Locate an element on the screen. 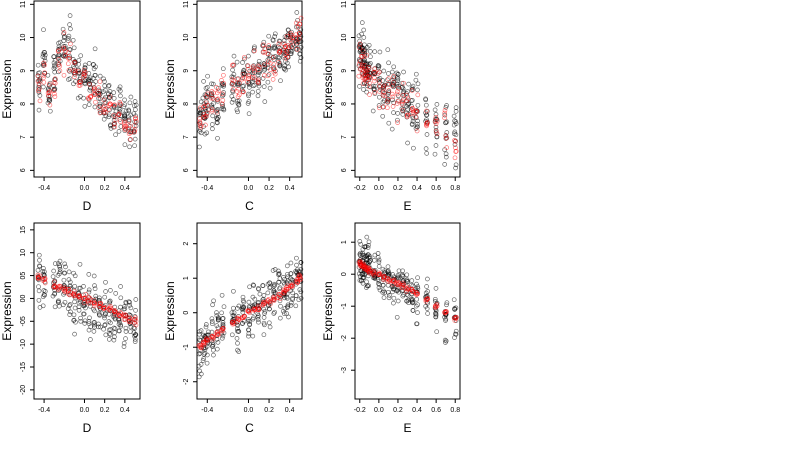 The image size is (800, 450). y-tick-label: 15 is located at coordinates (23, 230).